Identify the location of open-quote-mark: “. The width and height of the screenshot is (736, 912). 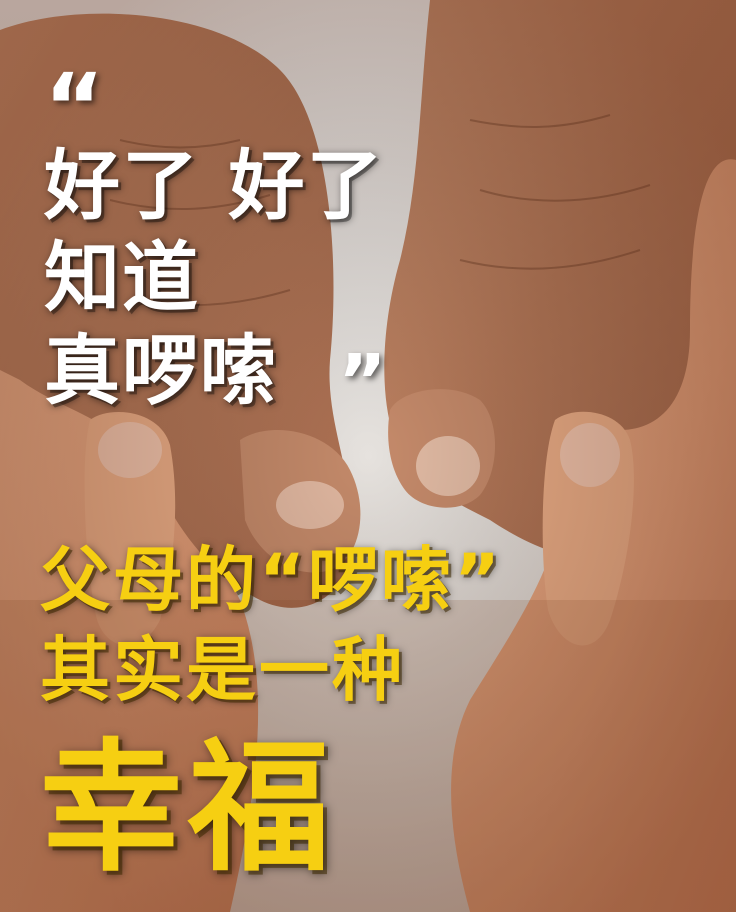
(74, 107).